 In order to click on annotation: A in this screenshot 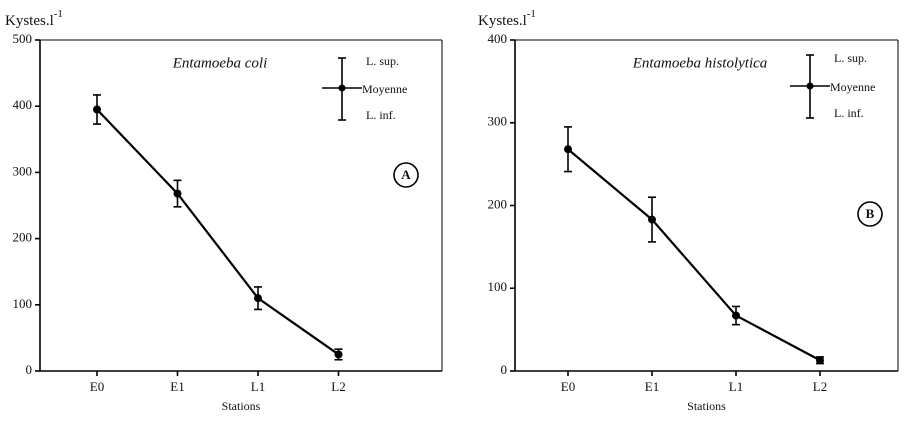, I will do `click(406, 174)`.